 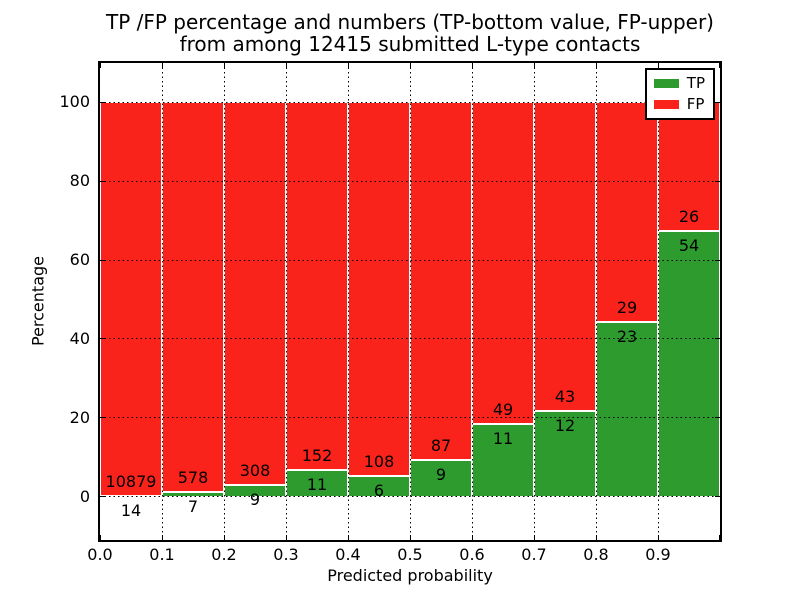 What do you see at coordinates (503, 439) in the screenshot?
I see `tp-count-label: 11` at bounding box center [503, 439].